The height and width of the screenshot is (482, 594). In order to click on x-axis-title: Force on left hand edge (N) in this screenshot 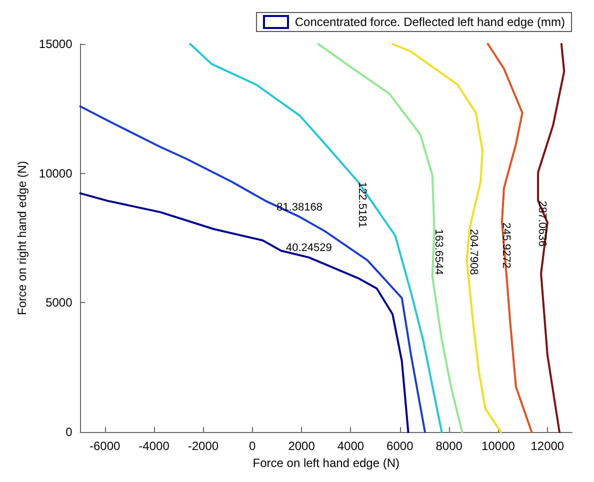, I will do `click(326, 463)`.